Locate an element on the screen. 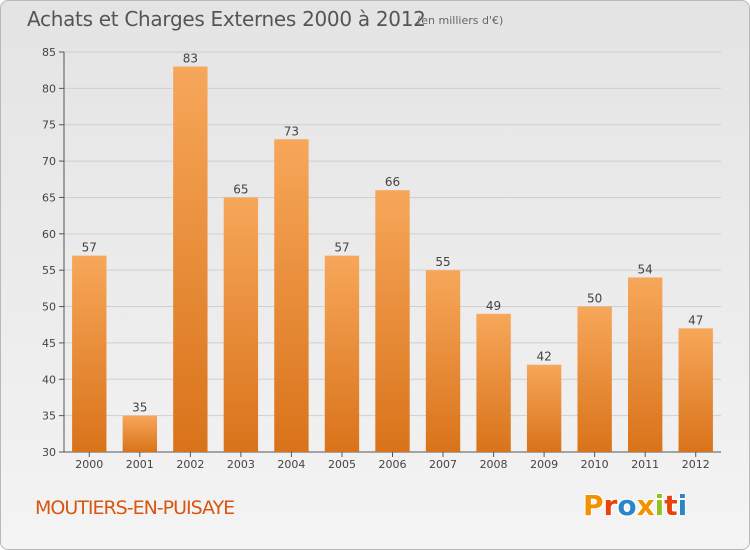  y-tick-label: 70 is located at coordinates (49, 161).